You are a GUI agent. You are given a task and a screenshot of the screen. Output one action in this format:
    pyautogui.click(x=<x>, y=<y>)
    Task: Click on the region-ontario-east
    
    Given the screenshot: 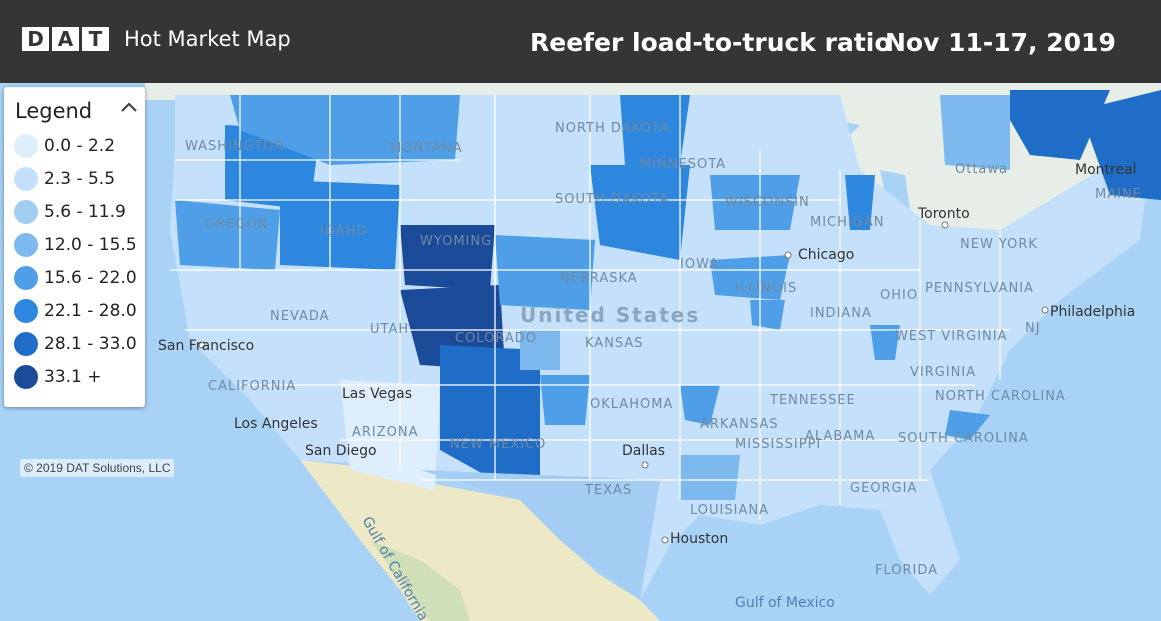 What is the action you would take?
    pyautogui.click(x=975, y=132)
    